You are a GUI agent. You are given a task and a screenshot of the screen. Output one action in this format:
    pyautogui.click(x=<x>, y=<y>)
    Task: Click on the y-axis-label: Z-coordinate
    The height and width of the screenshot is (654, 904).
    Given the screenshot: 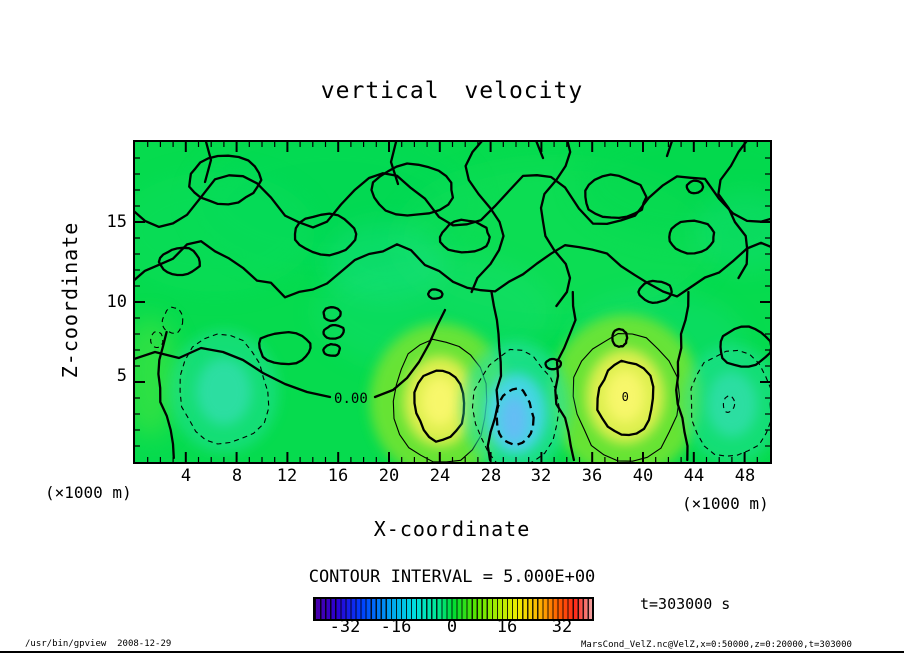 What is the action you would take?
    pyautogui.click(x=70, y=300)
    